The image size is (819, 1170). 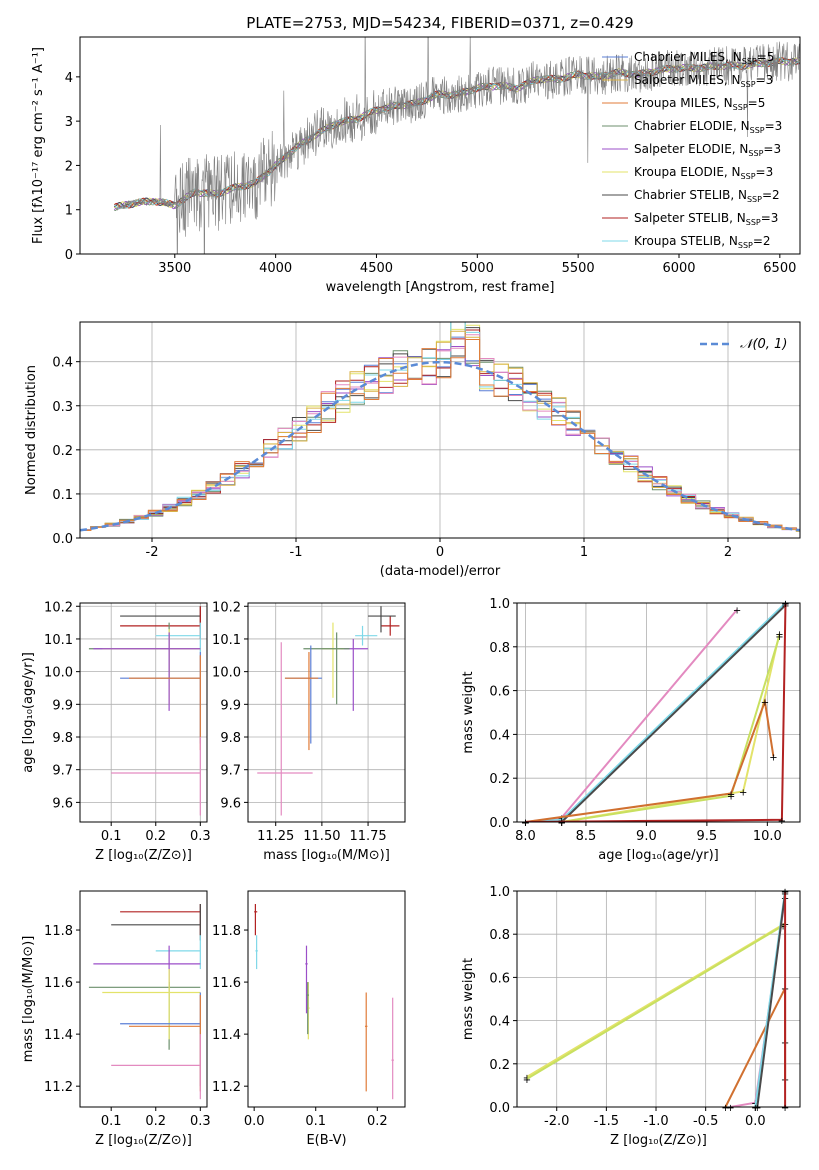 I want to click on y-tick-label: 0.3, so click(x=62, y=407).